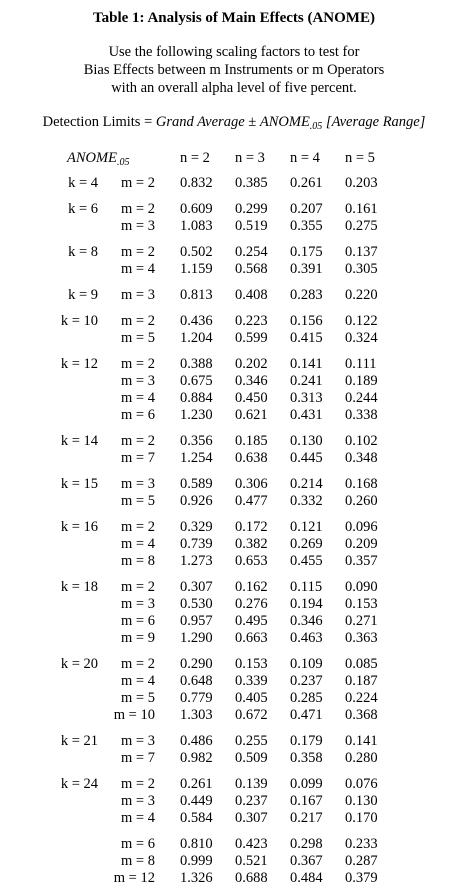  I want to click on cell-value: 0.926, so click(196, 501).